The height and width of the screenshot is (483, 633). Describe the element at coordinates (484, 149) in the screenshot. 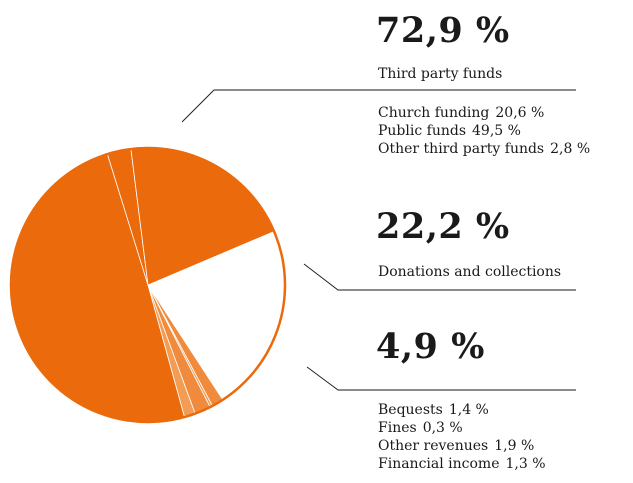

I see `item-other-third-party-funds: Other third party funds 2,8 %` at that location.